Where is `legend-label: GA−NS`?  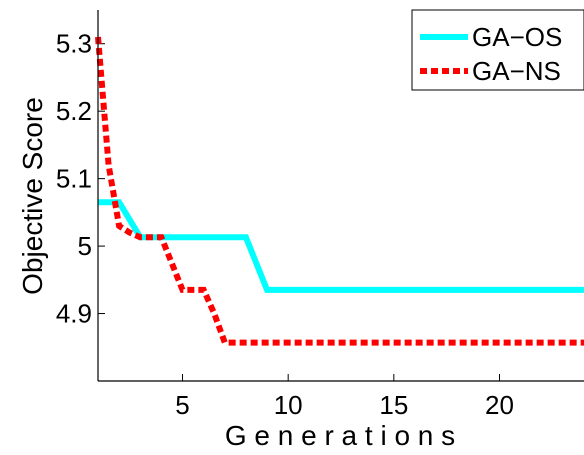 legend-label: GA−NS is located at coordinates (516, 71).